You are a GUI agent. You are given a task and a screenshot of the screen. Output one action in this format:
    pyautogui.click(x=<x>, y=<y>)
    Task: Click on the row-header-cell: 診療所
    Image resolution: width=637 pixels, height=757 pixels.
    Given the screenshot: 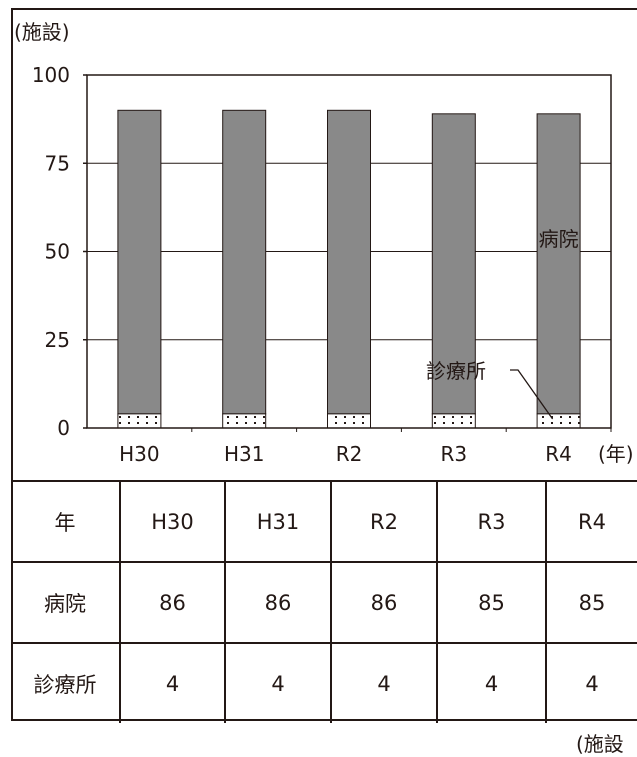 What is the action you would take?
    pyautogui.click(x=65, y=682)
    